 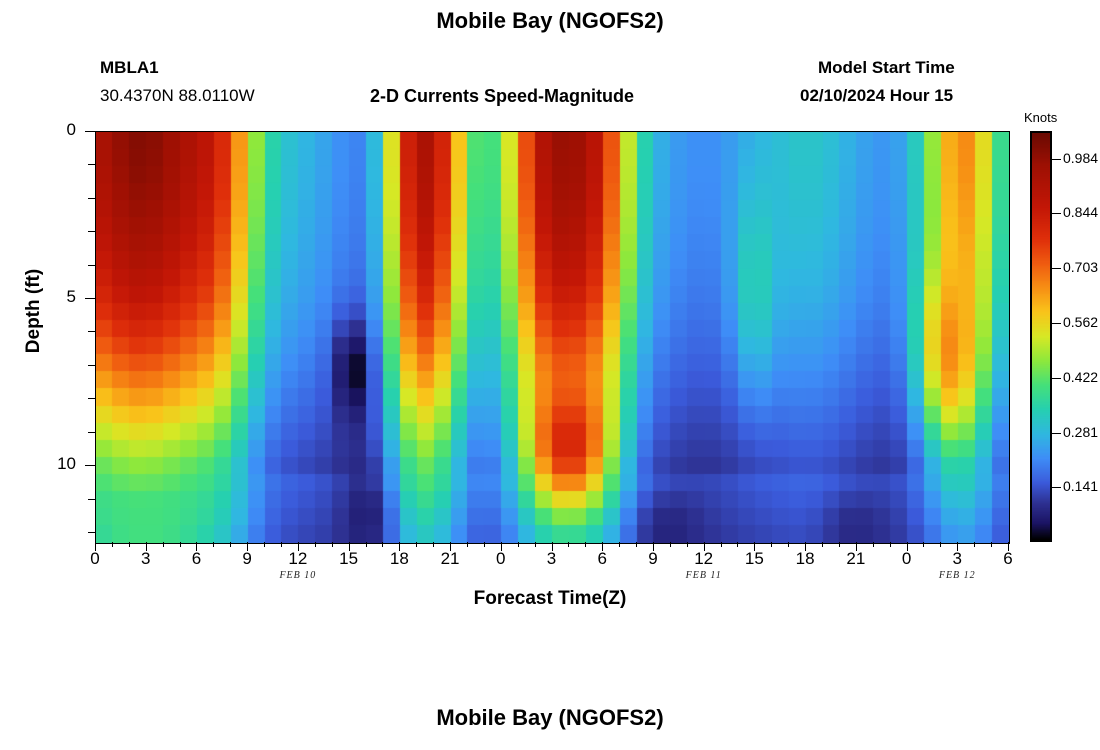 What do you see at coordinates (1081, 322) in the screenshot?
I see `colorbar-tick-label: 0.562` at bounding box center [1081, 322].